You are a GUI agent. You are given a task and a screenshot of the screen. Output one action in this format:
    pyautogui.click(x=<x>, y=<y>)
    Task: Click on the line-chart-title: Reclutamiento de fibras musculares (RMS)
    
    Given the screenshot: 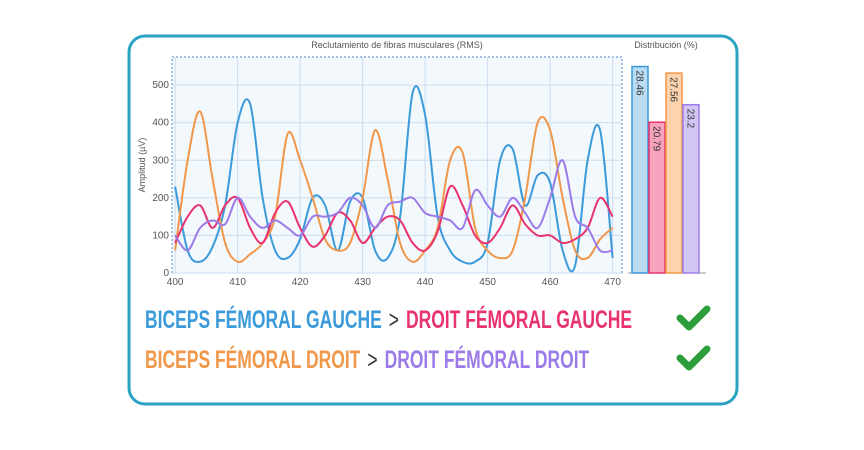 What is the action you would take?
    pyautogui.click(x=397, y=45)
    